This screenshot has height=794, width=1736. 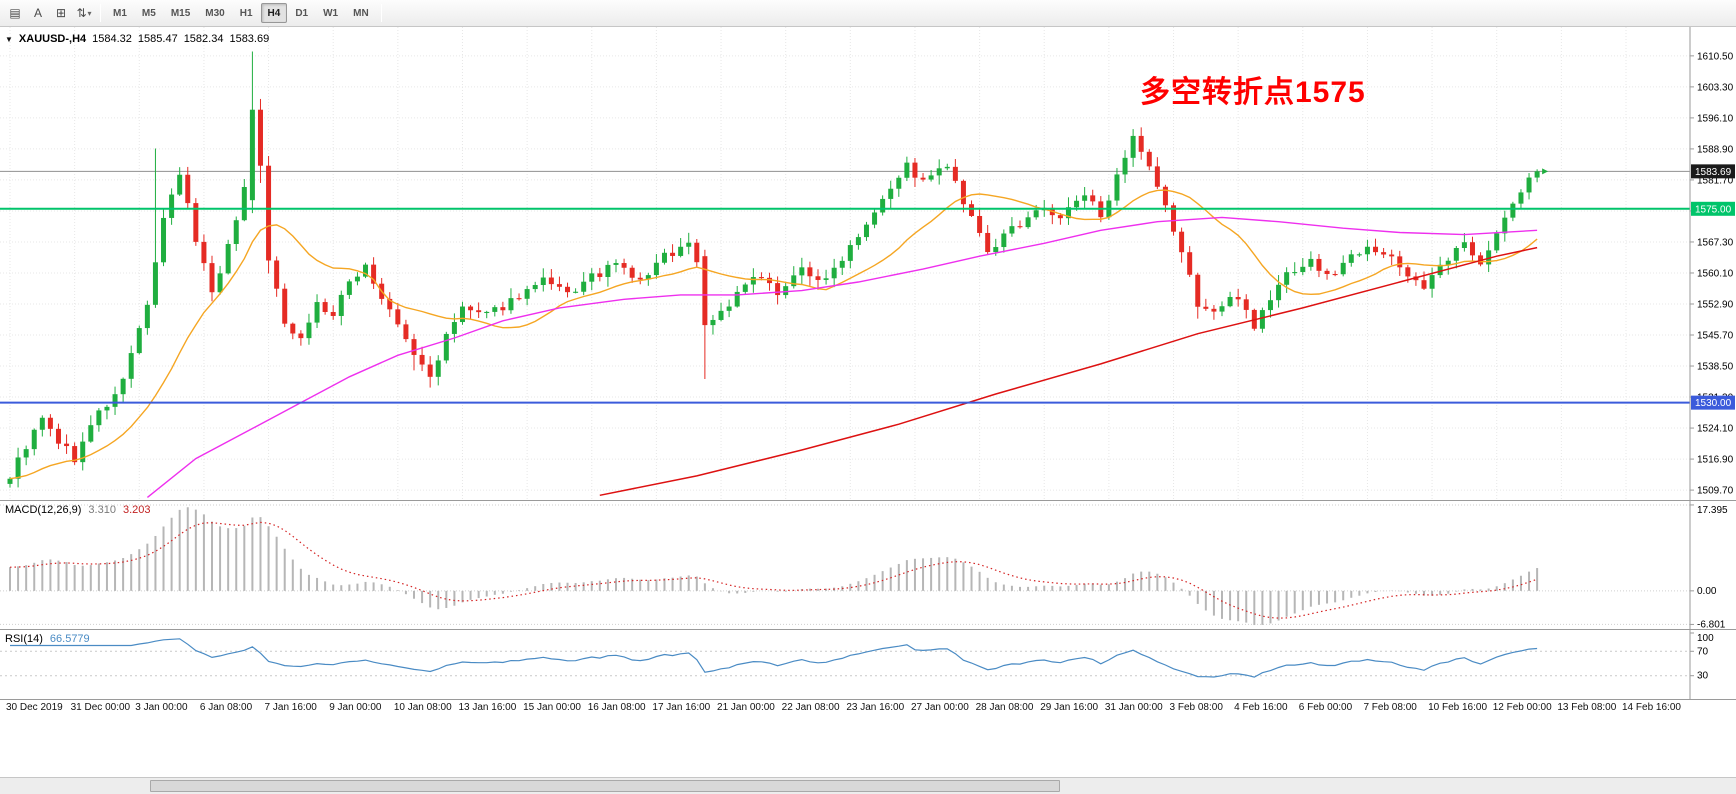 I want to click on text-annotation-icon: A, so click(x=37, y=13).